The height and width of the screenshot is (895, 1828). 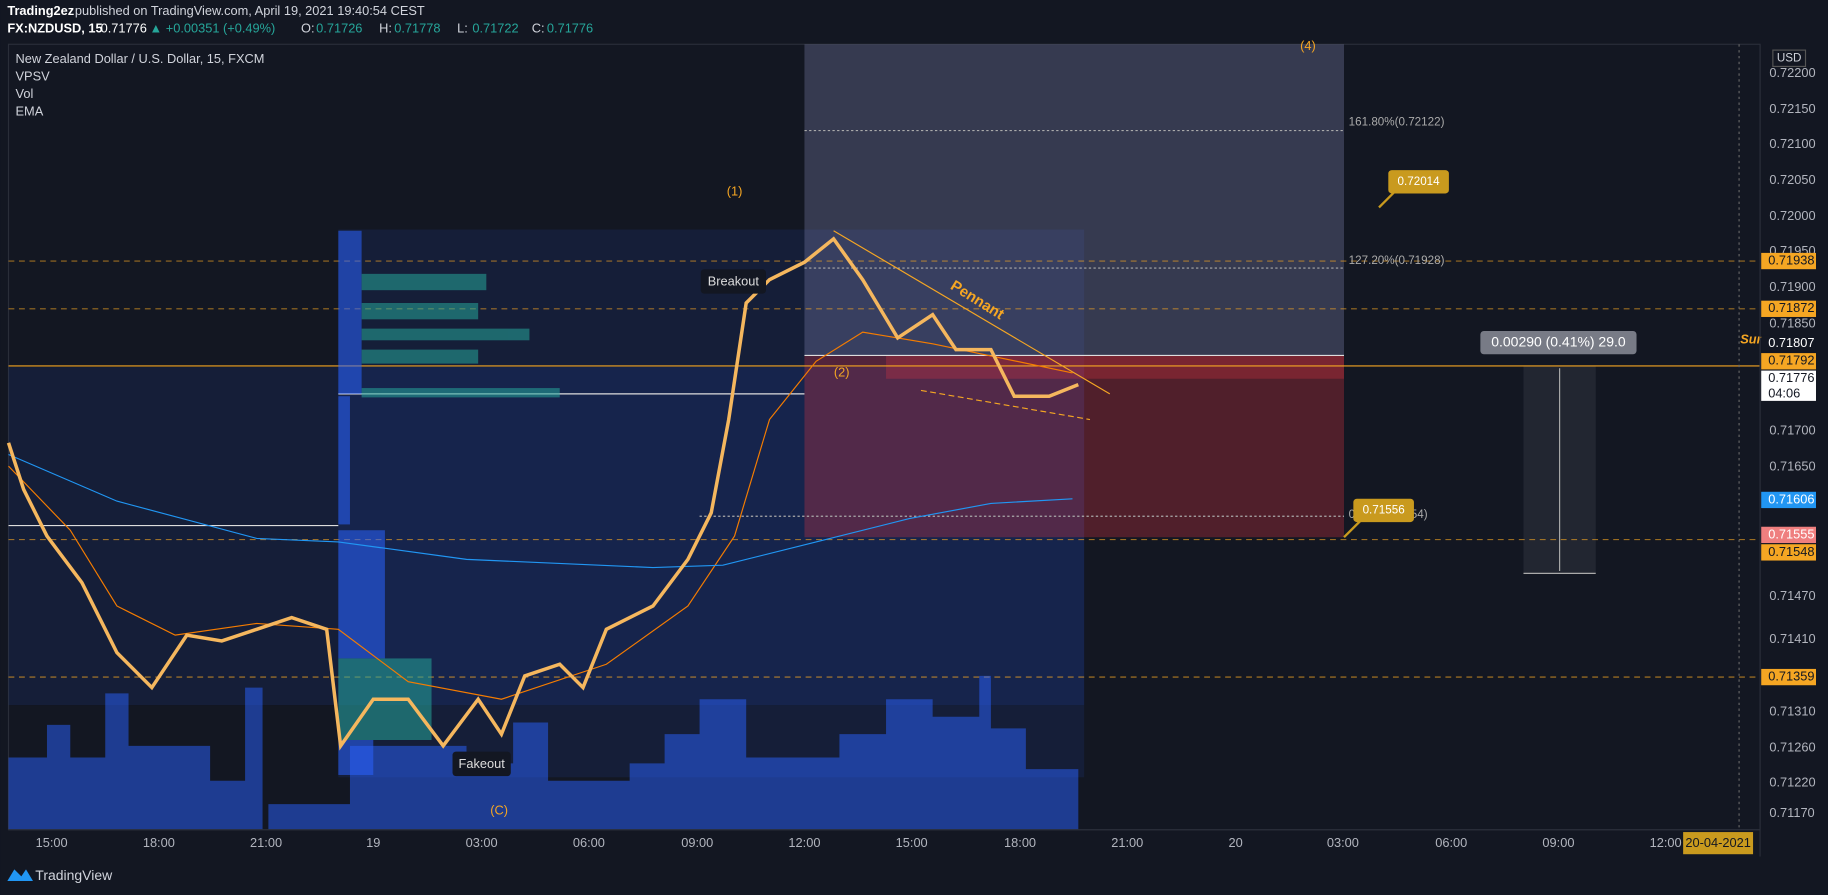 What do you see at coordinates (499, 809) in the screenshot?
I see `wave-label: (C)` at bounding box center [499, 809].